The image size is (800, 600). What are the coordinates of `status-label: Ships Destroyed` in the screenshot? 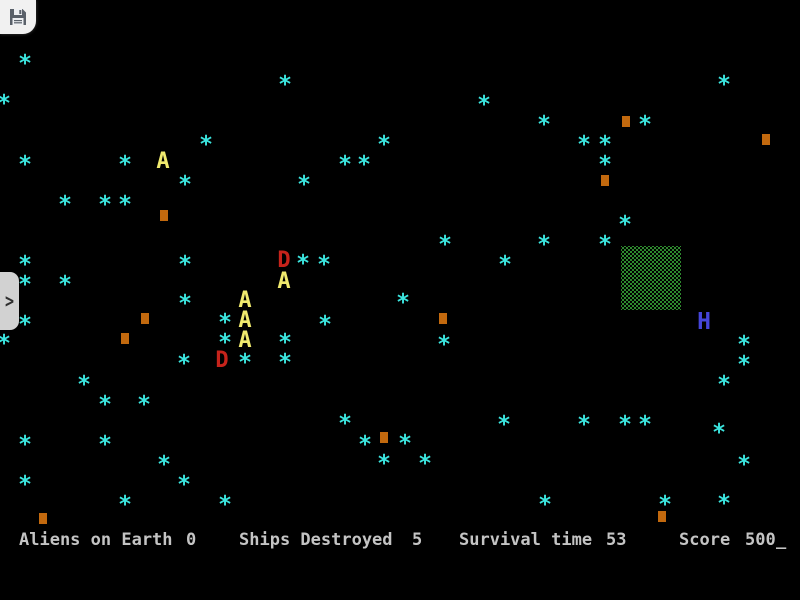 It's located at (316, 540).